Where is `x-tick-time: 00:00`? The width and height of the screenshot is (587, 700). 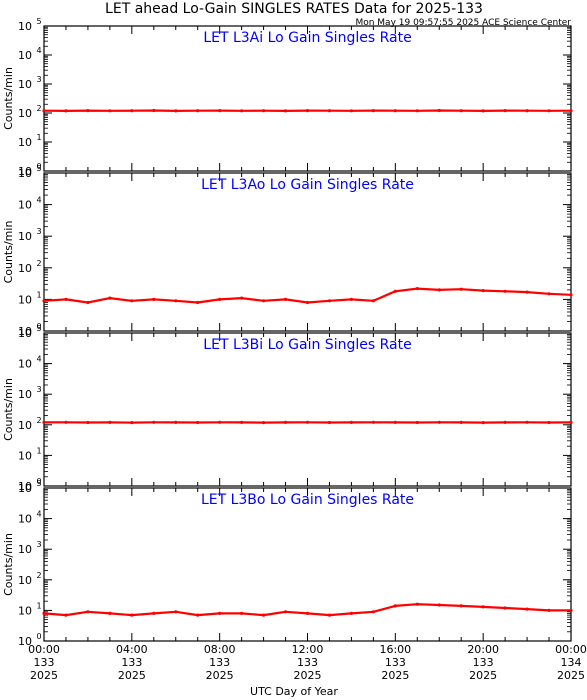
x-tick-time: 00:00 is located at coordinates (44, 649).